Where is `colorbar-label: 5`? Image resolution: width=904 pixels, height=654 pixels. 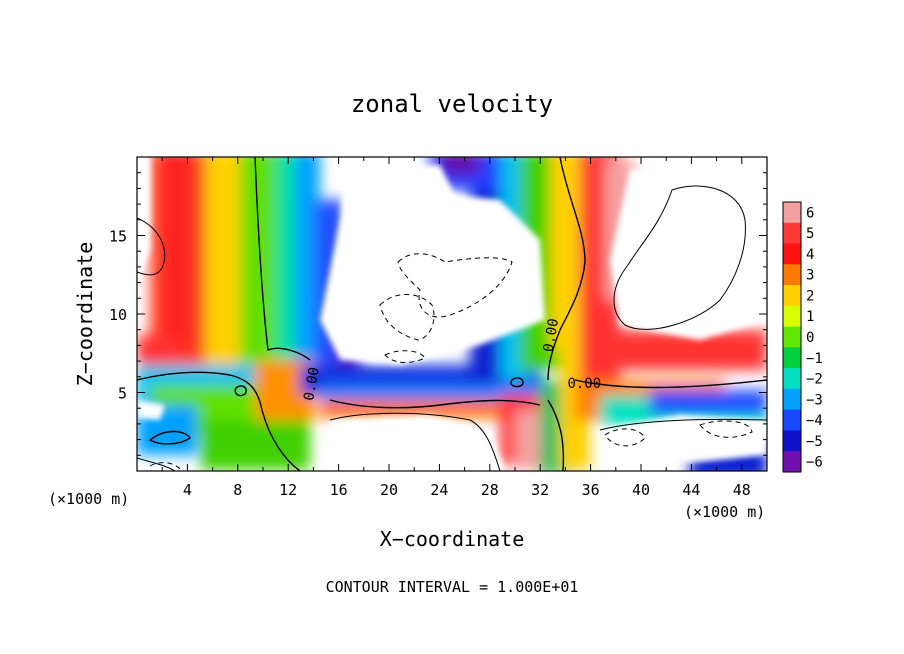
colorbar-label: 5 is located at coordinates (810, 234).